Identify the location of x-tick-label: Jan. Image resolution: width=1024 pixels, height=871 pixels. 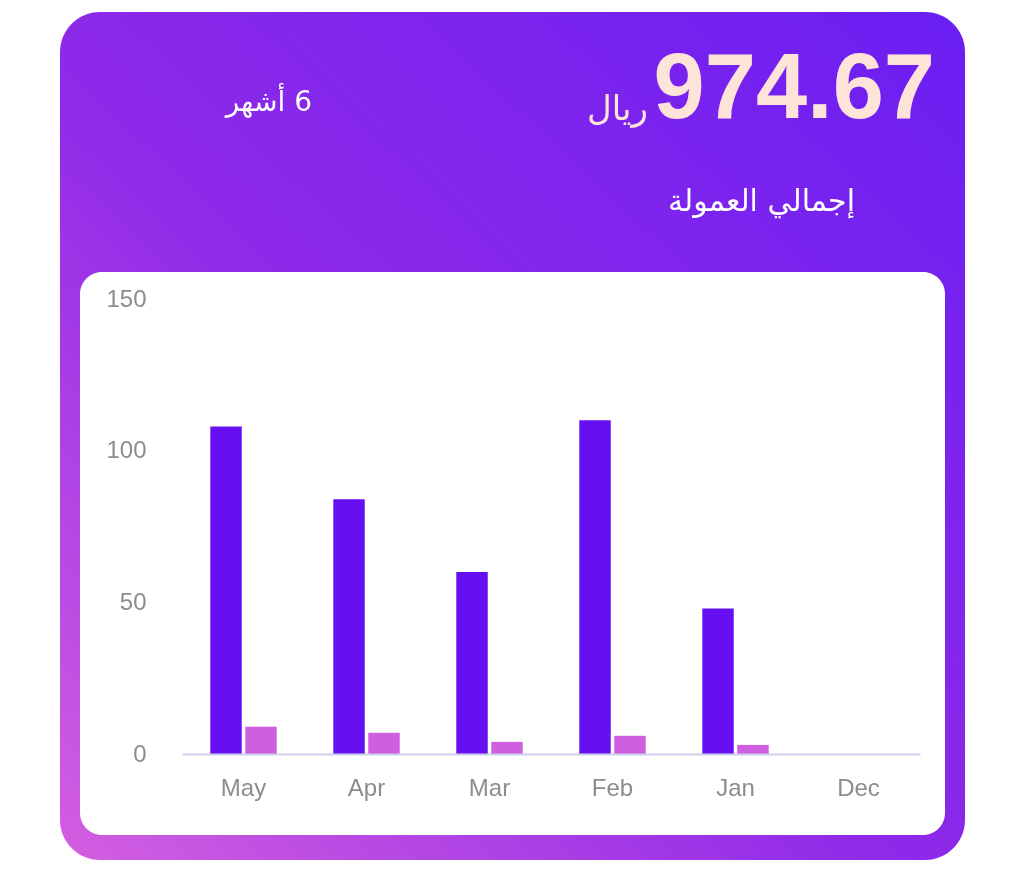
(735, 787).